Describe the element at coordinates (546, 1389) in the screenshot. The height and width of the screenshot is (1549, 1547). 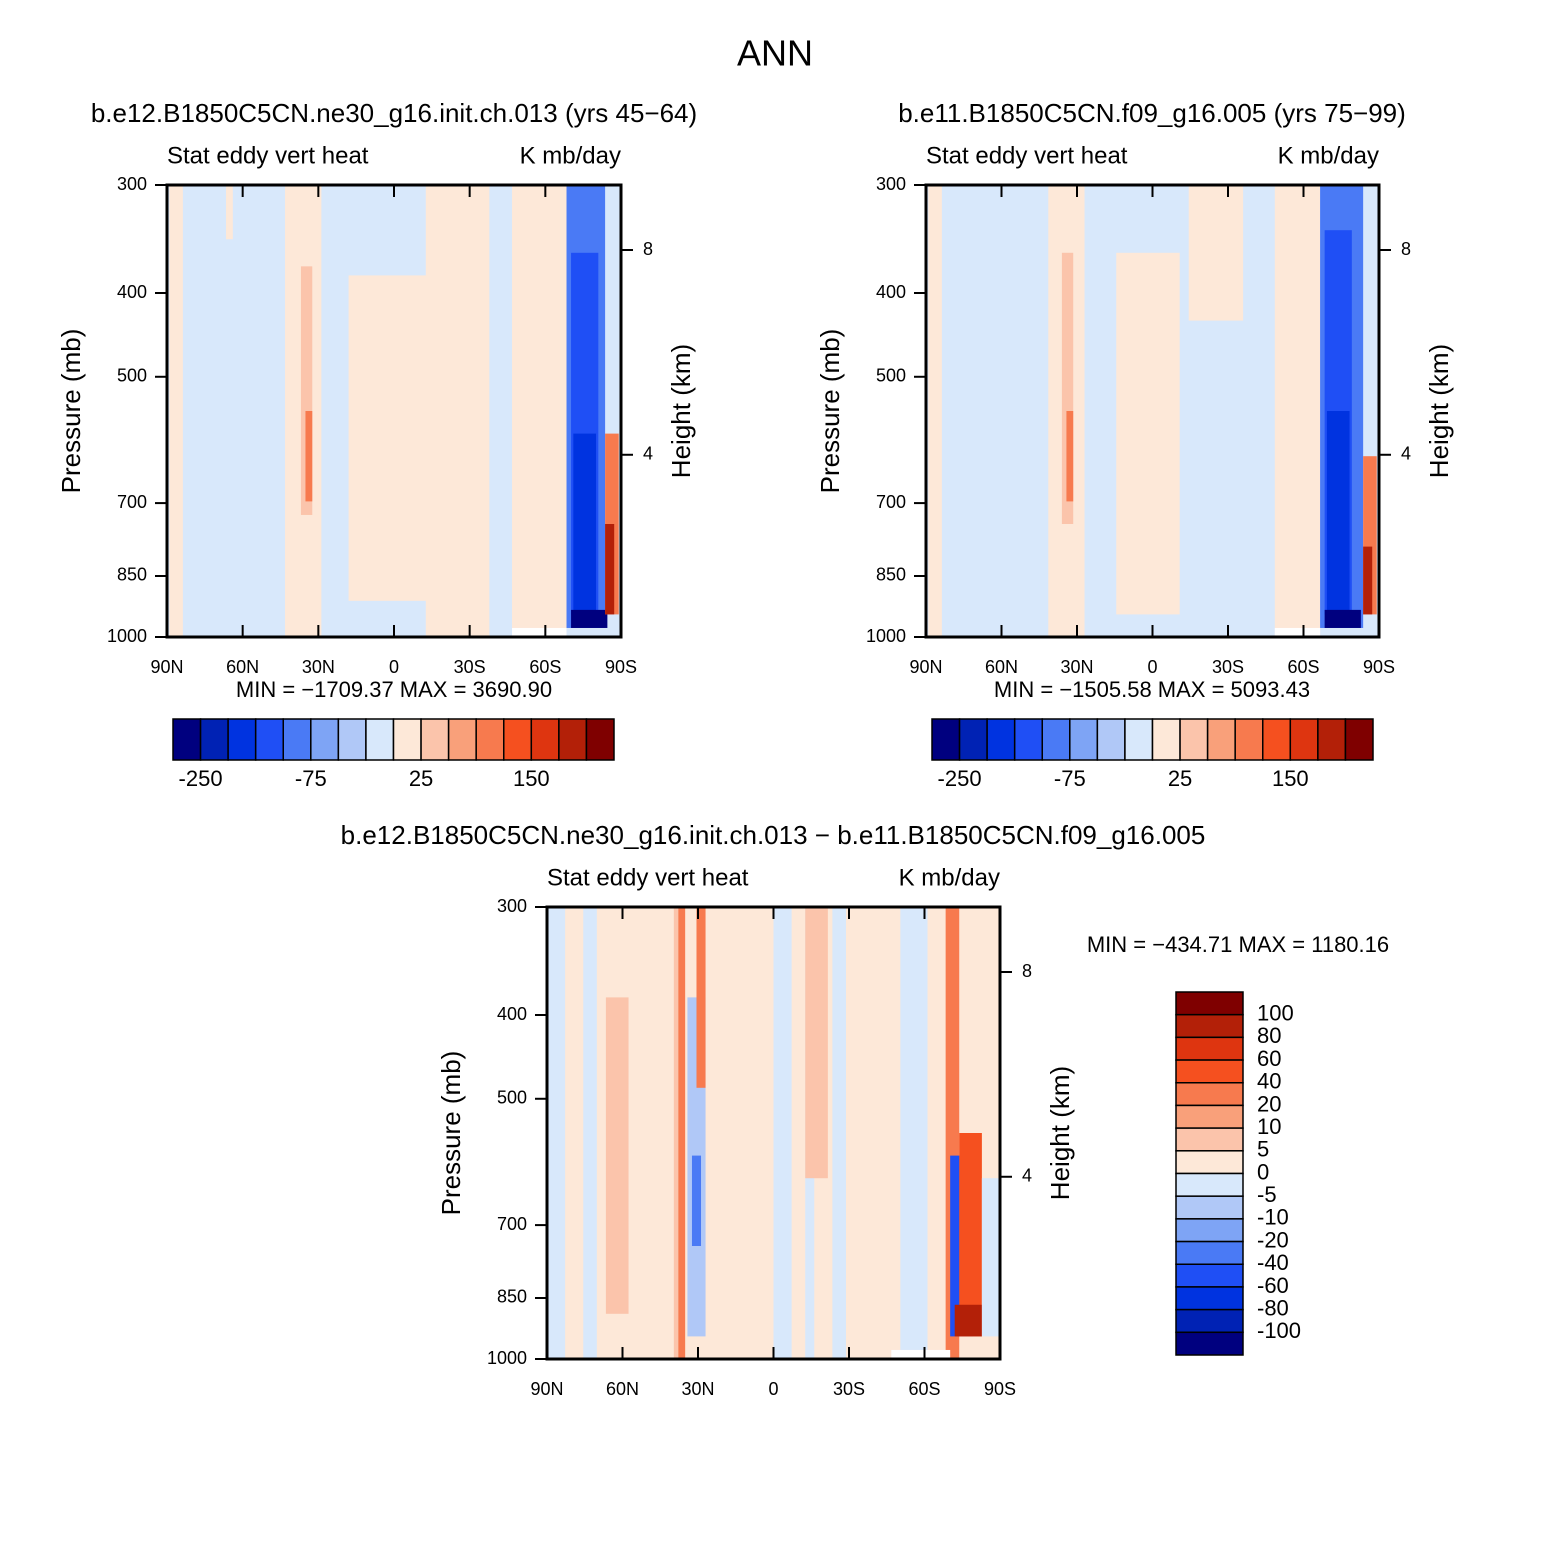
I see `x-tick-label: 90N` at that location.